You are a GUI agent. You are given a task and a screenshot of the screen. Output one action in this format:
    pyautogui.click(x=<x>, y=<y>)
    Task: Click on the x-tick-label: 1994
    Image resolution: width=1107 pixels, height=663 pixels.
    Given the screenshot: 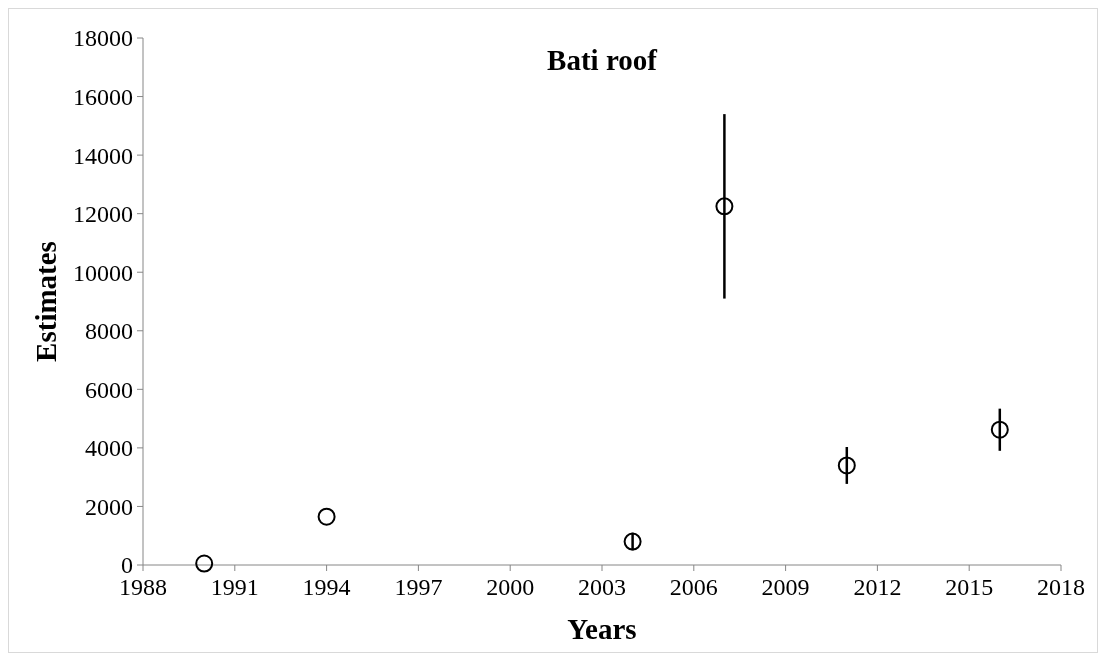 What is the action you would take?
    pyautogui.click(x=326, y=587)
    